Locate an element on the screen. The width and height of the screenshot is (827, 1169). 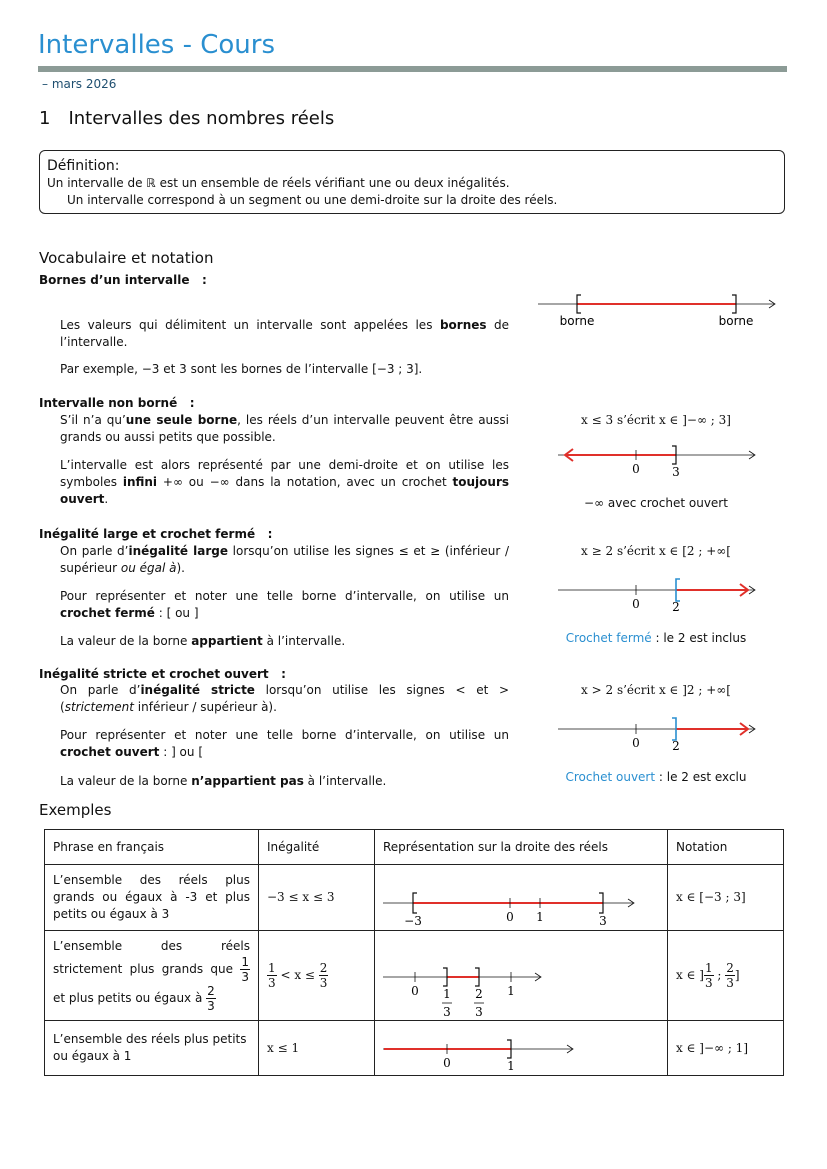
block-heading: Bornes d’un intervalle : is located at coordinates (123, 280).